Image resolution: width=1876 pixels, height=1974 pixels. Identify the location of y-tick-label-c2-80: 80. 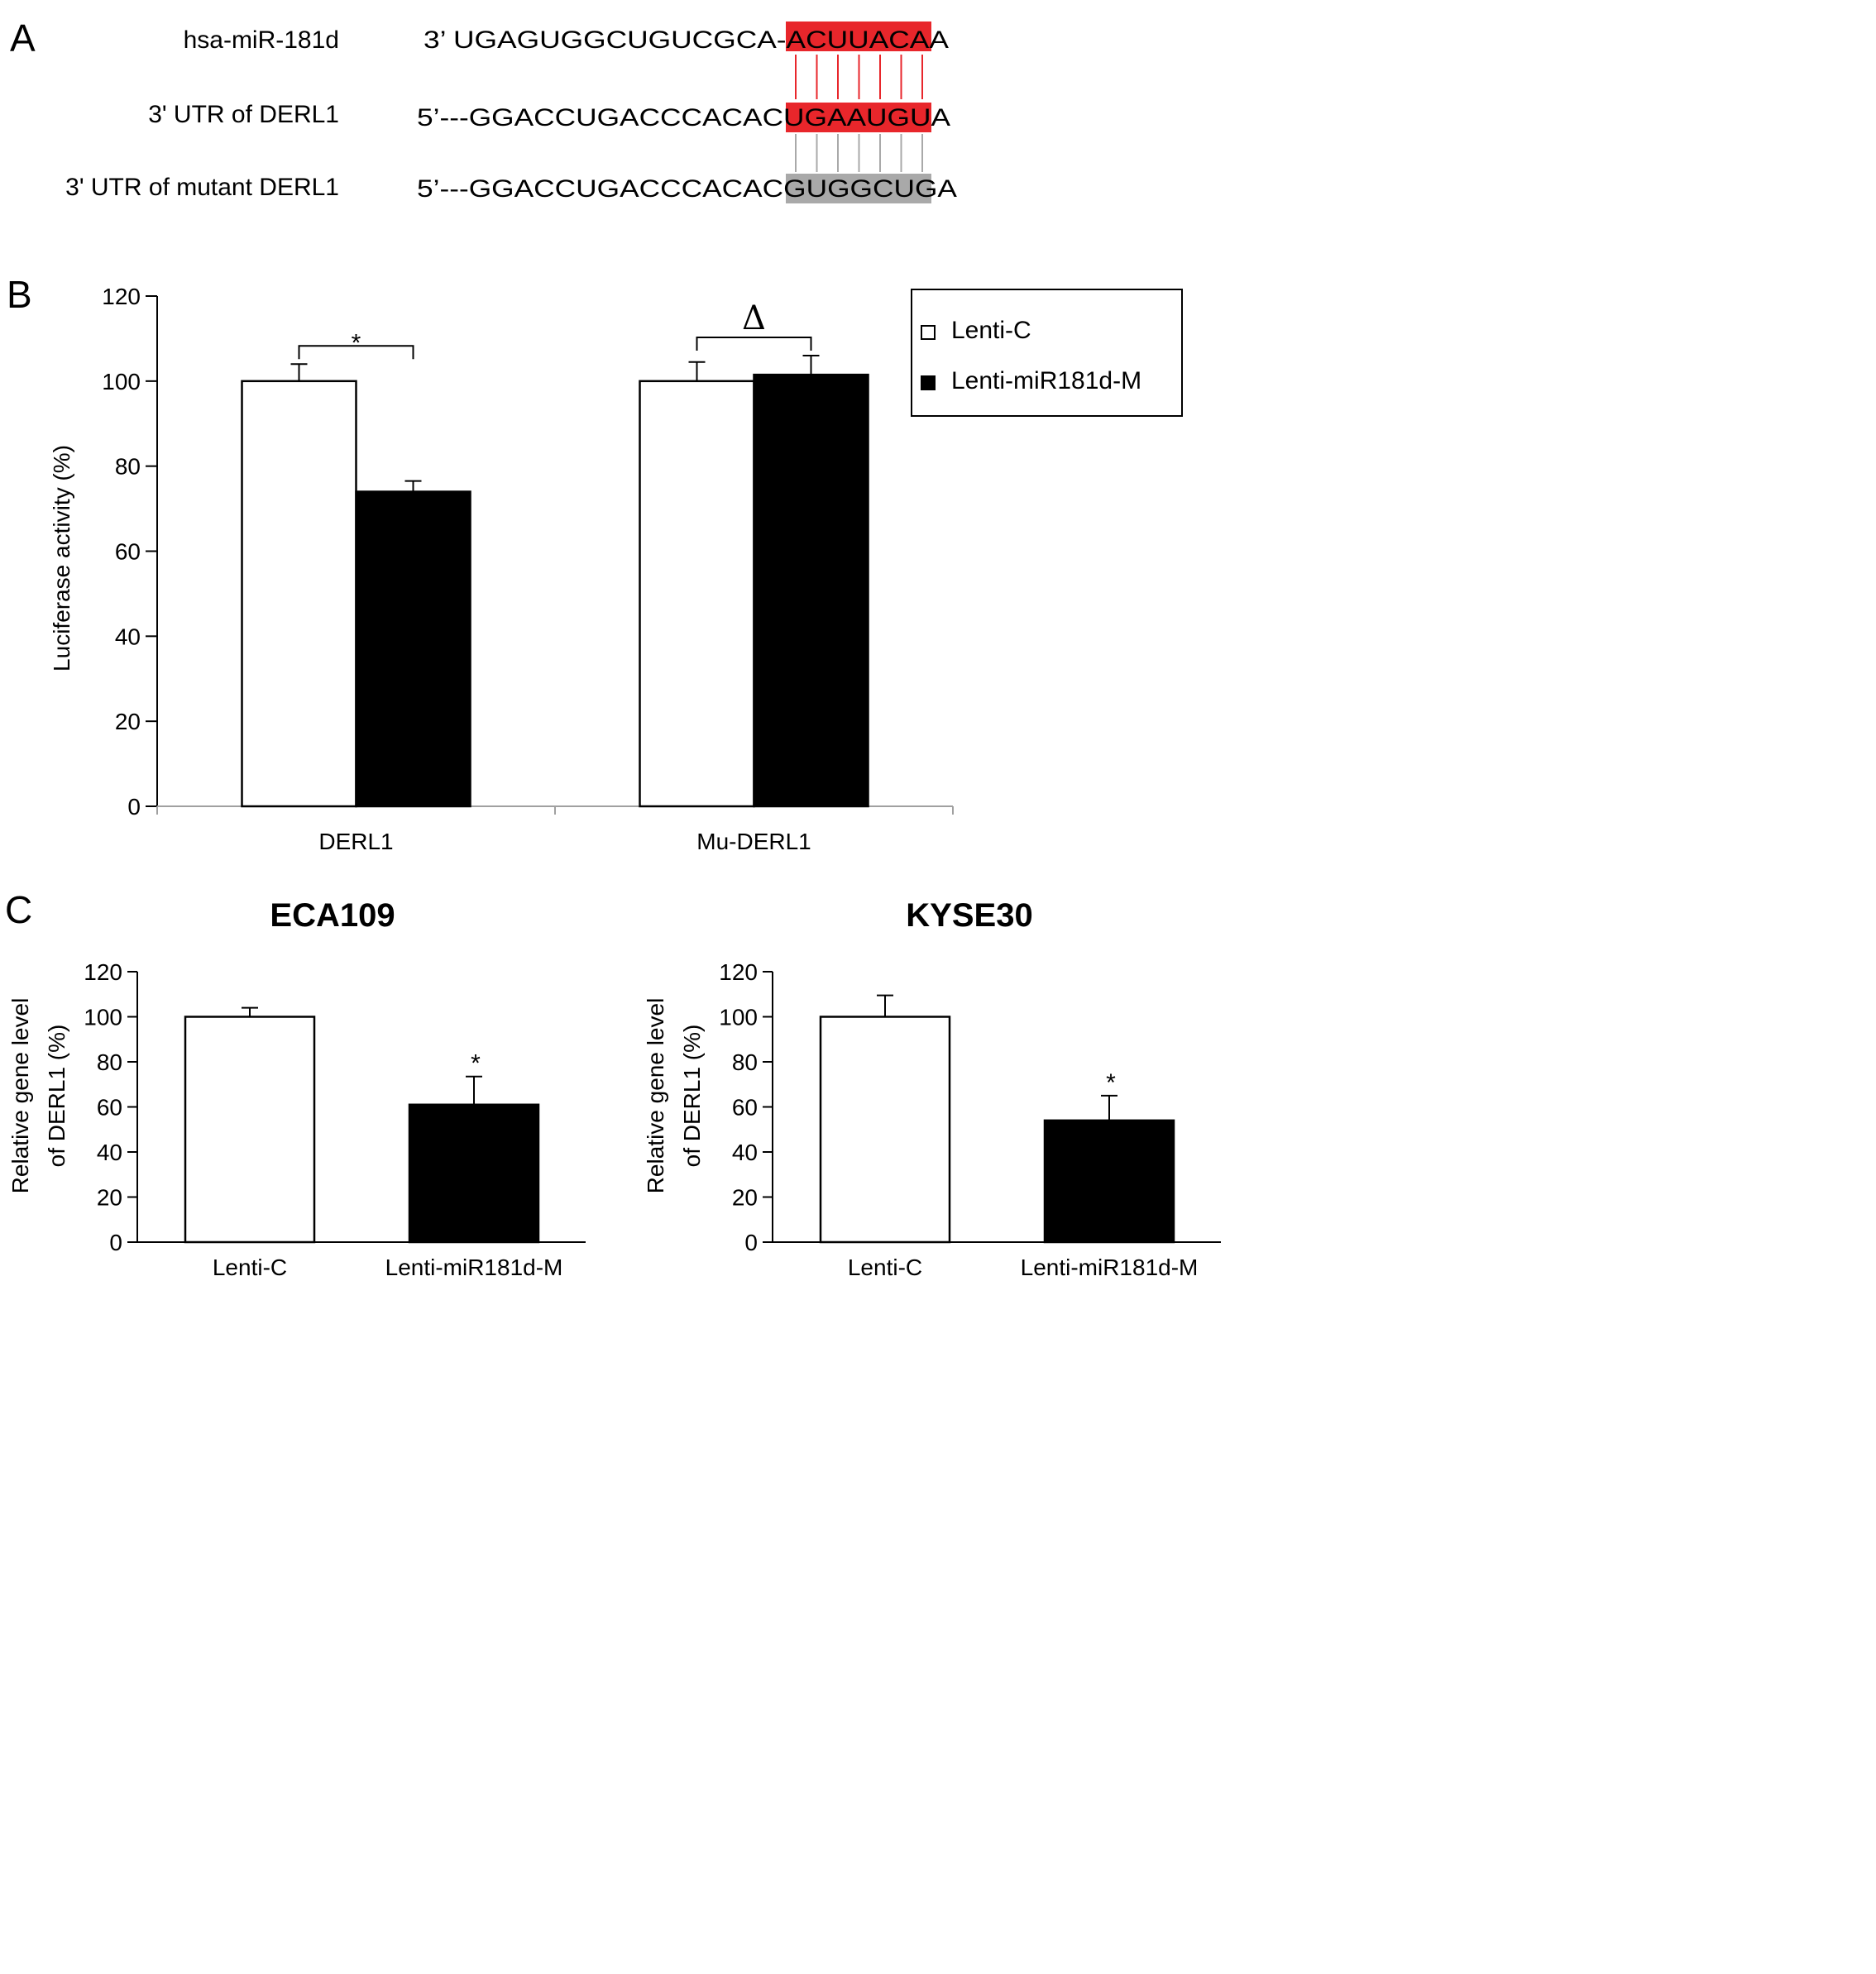
(745, 1062).